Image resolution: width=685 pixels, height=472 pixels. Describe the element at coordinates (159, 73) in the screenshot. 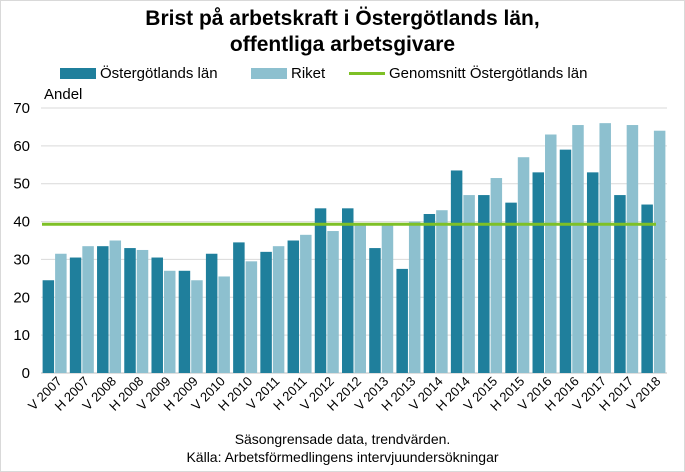

I see `legend-label-ostergotland: Östergötlands län` at that location.